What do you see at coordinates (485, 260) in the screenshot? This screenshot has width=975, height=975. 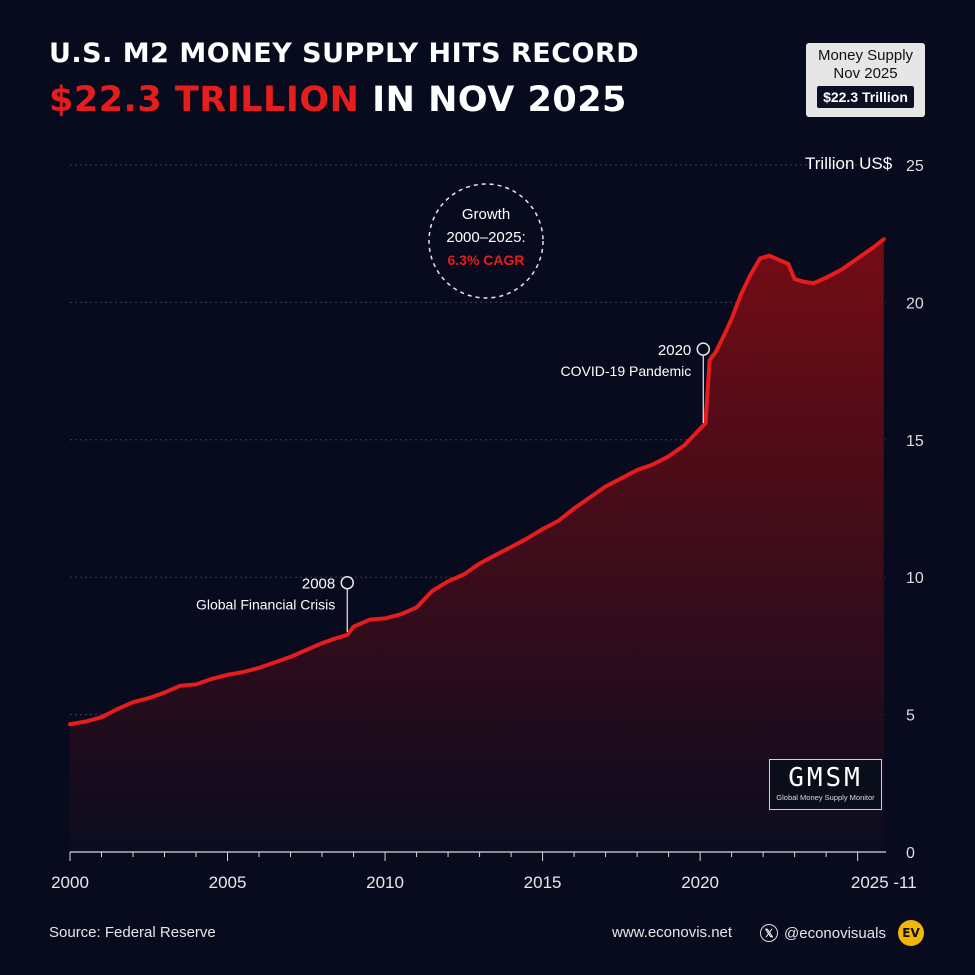 I see `growth-cagr: 6.3% CAGR` at bounding box center [485, 260].